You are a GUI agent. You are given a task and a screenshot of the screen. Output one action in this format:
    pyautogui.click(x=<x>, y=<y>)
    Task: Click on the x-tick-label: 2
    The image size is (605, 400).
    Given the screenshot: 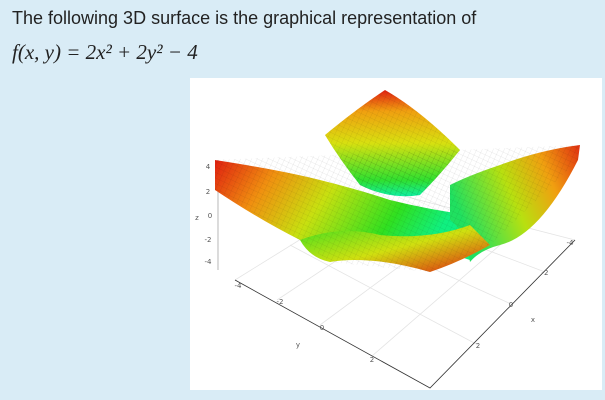 What is the action you would take?
    pyautogui.click(x=478, y=346)
    